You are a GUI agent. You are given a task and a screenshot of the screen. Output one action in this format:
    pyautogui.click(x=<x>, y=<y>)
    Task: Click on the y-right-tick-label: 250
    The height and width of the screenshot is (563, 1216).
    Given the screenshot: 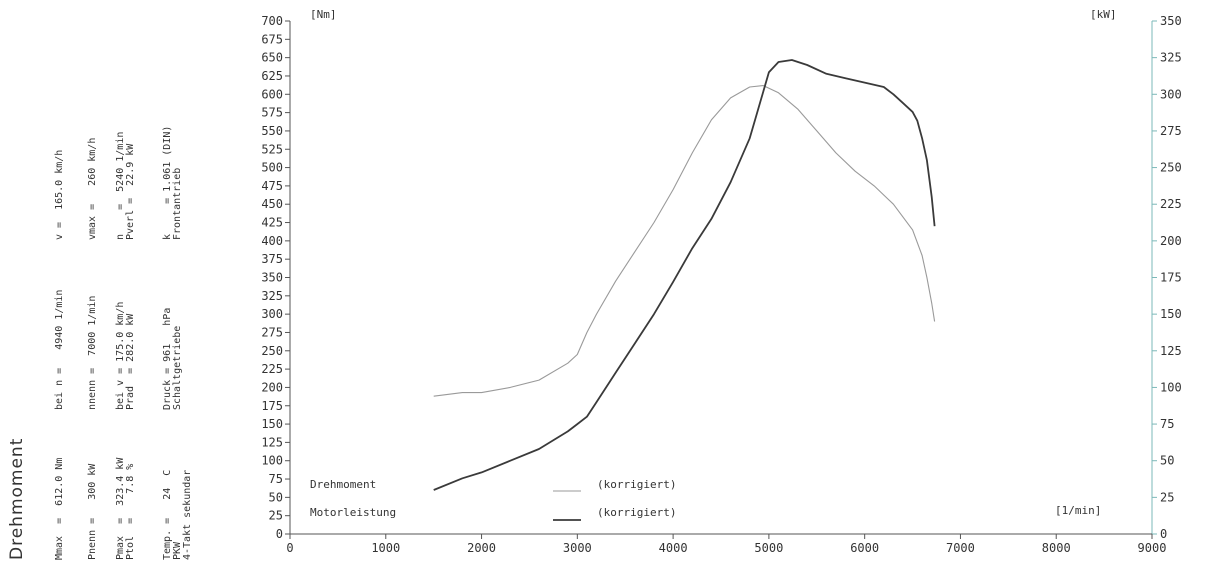 What is the action you would take?
    pyautogui.click(x=1171, y=168)
    